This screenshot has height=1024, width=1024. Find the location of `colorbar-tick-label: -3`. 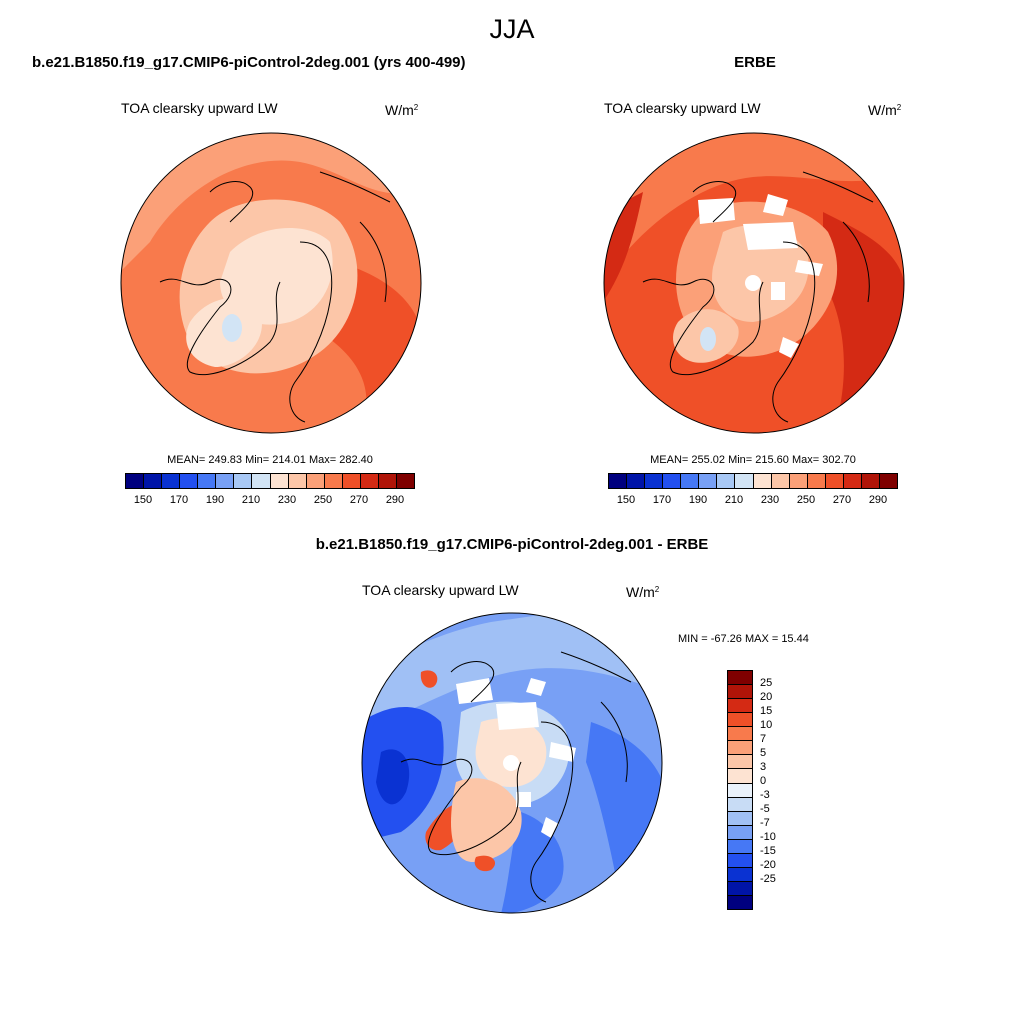

colorbar-tick-label: -3 is located at coordinates (765, 795).